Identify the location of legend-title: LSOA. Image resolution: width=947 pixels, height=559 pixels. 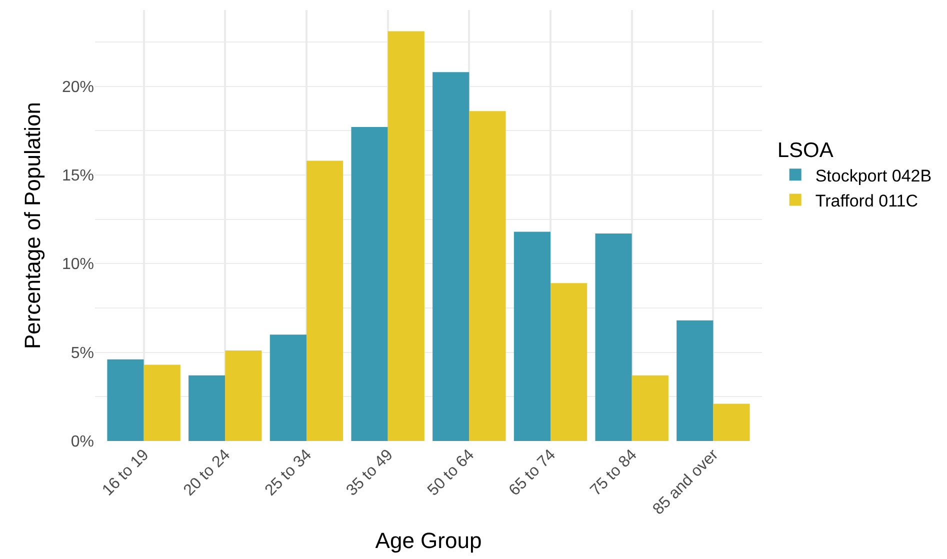
(805, 150).